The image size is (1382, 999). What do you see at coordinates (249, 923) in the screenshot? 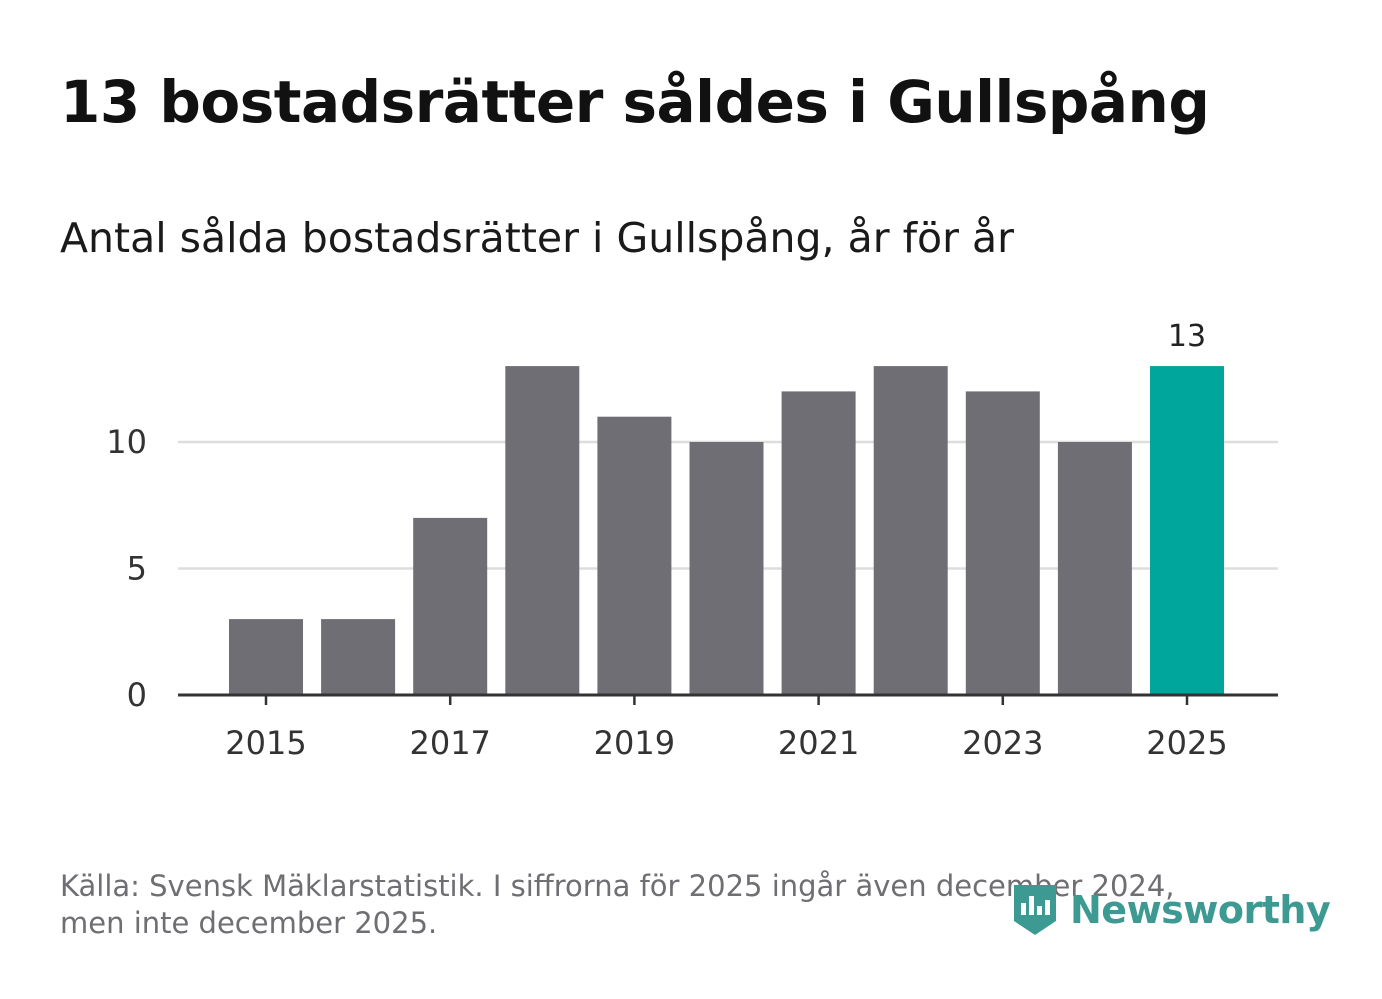
I see `footnote-line-2: men inte december 2025.` at bounding box center [249, 923].